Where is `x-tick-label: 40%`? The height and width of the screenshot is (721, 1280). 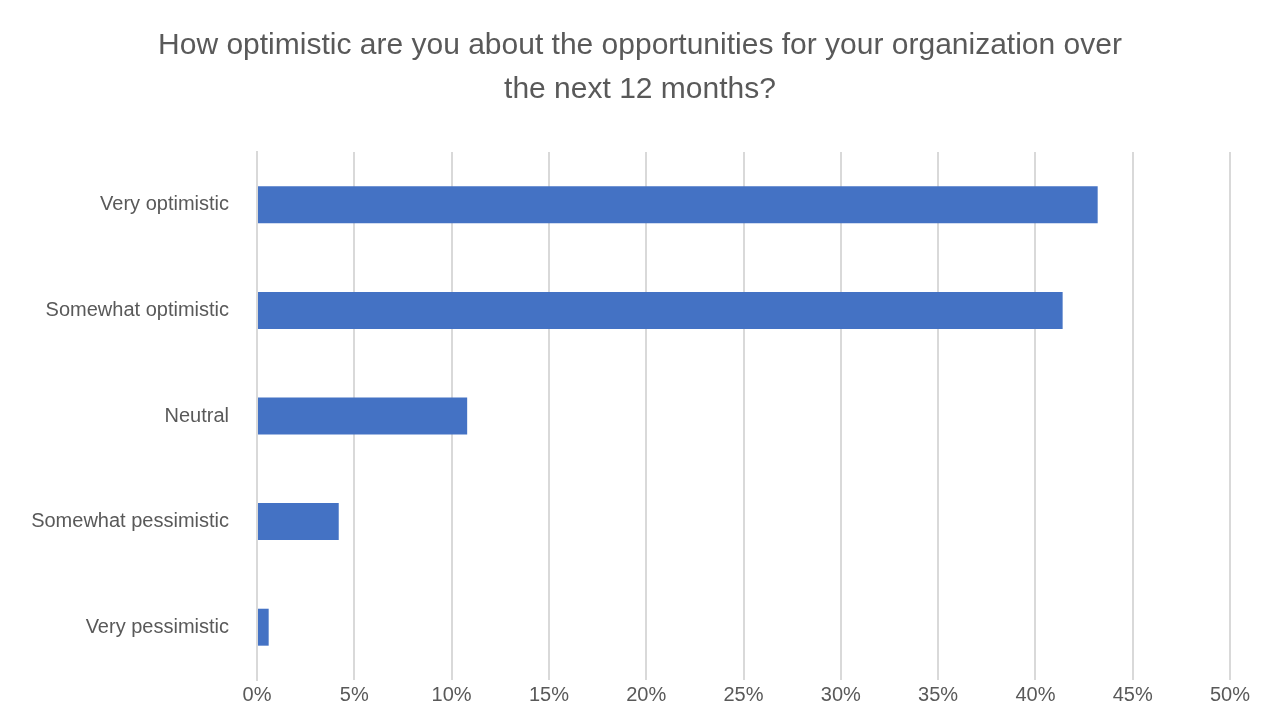 x-tick-label: 40% is located at coordinates (1035, 693).